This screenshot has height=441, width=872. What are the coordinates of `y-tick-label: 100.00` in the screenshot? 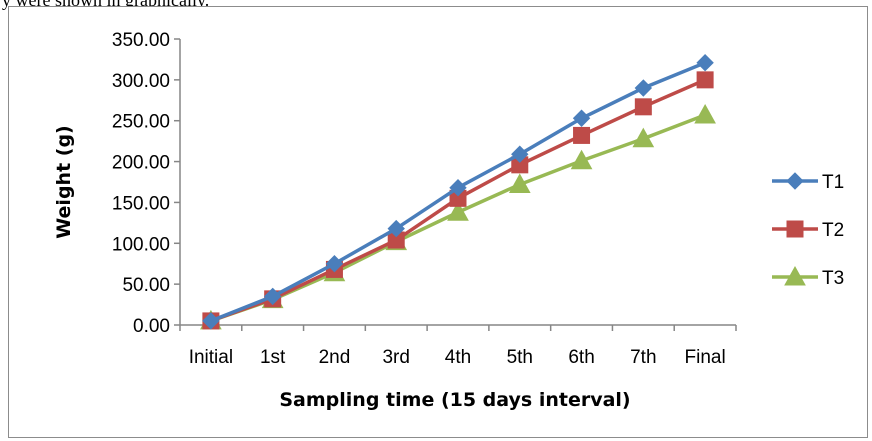 It's located at (141, 244).